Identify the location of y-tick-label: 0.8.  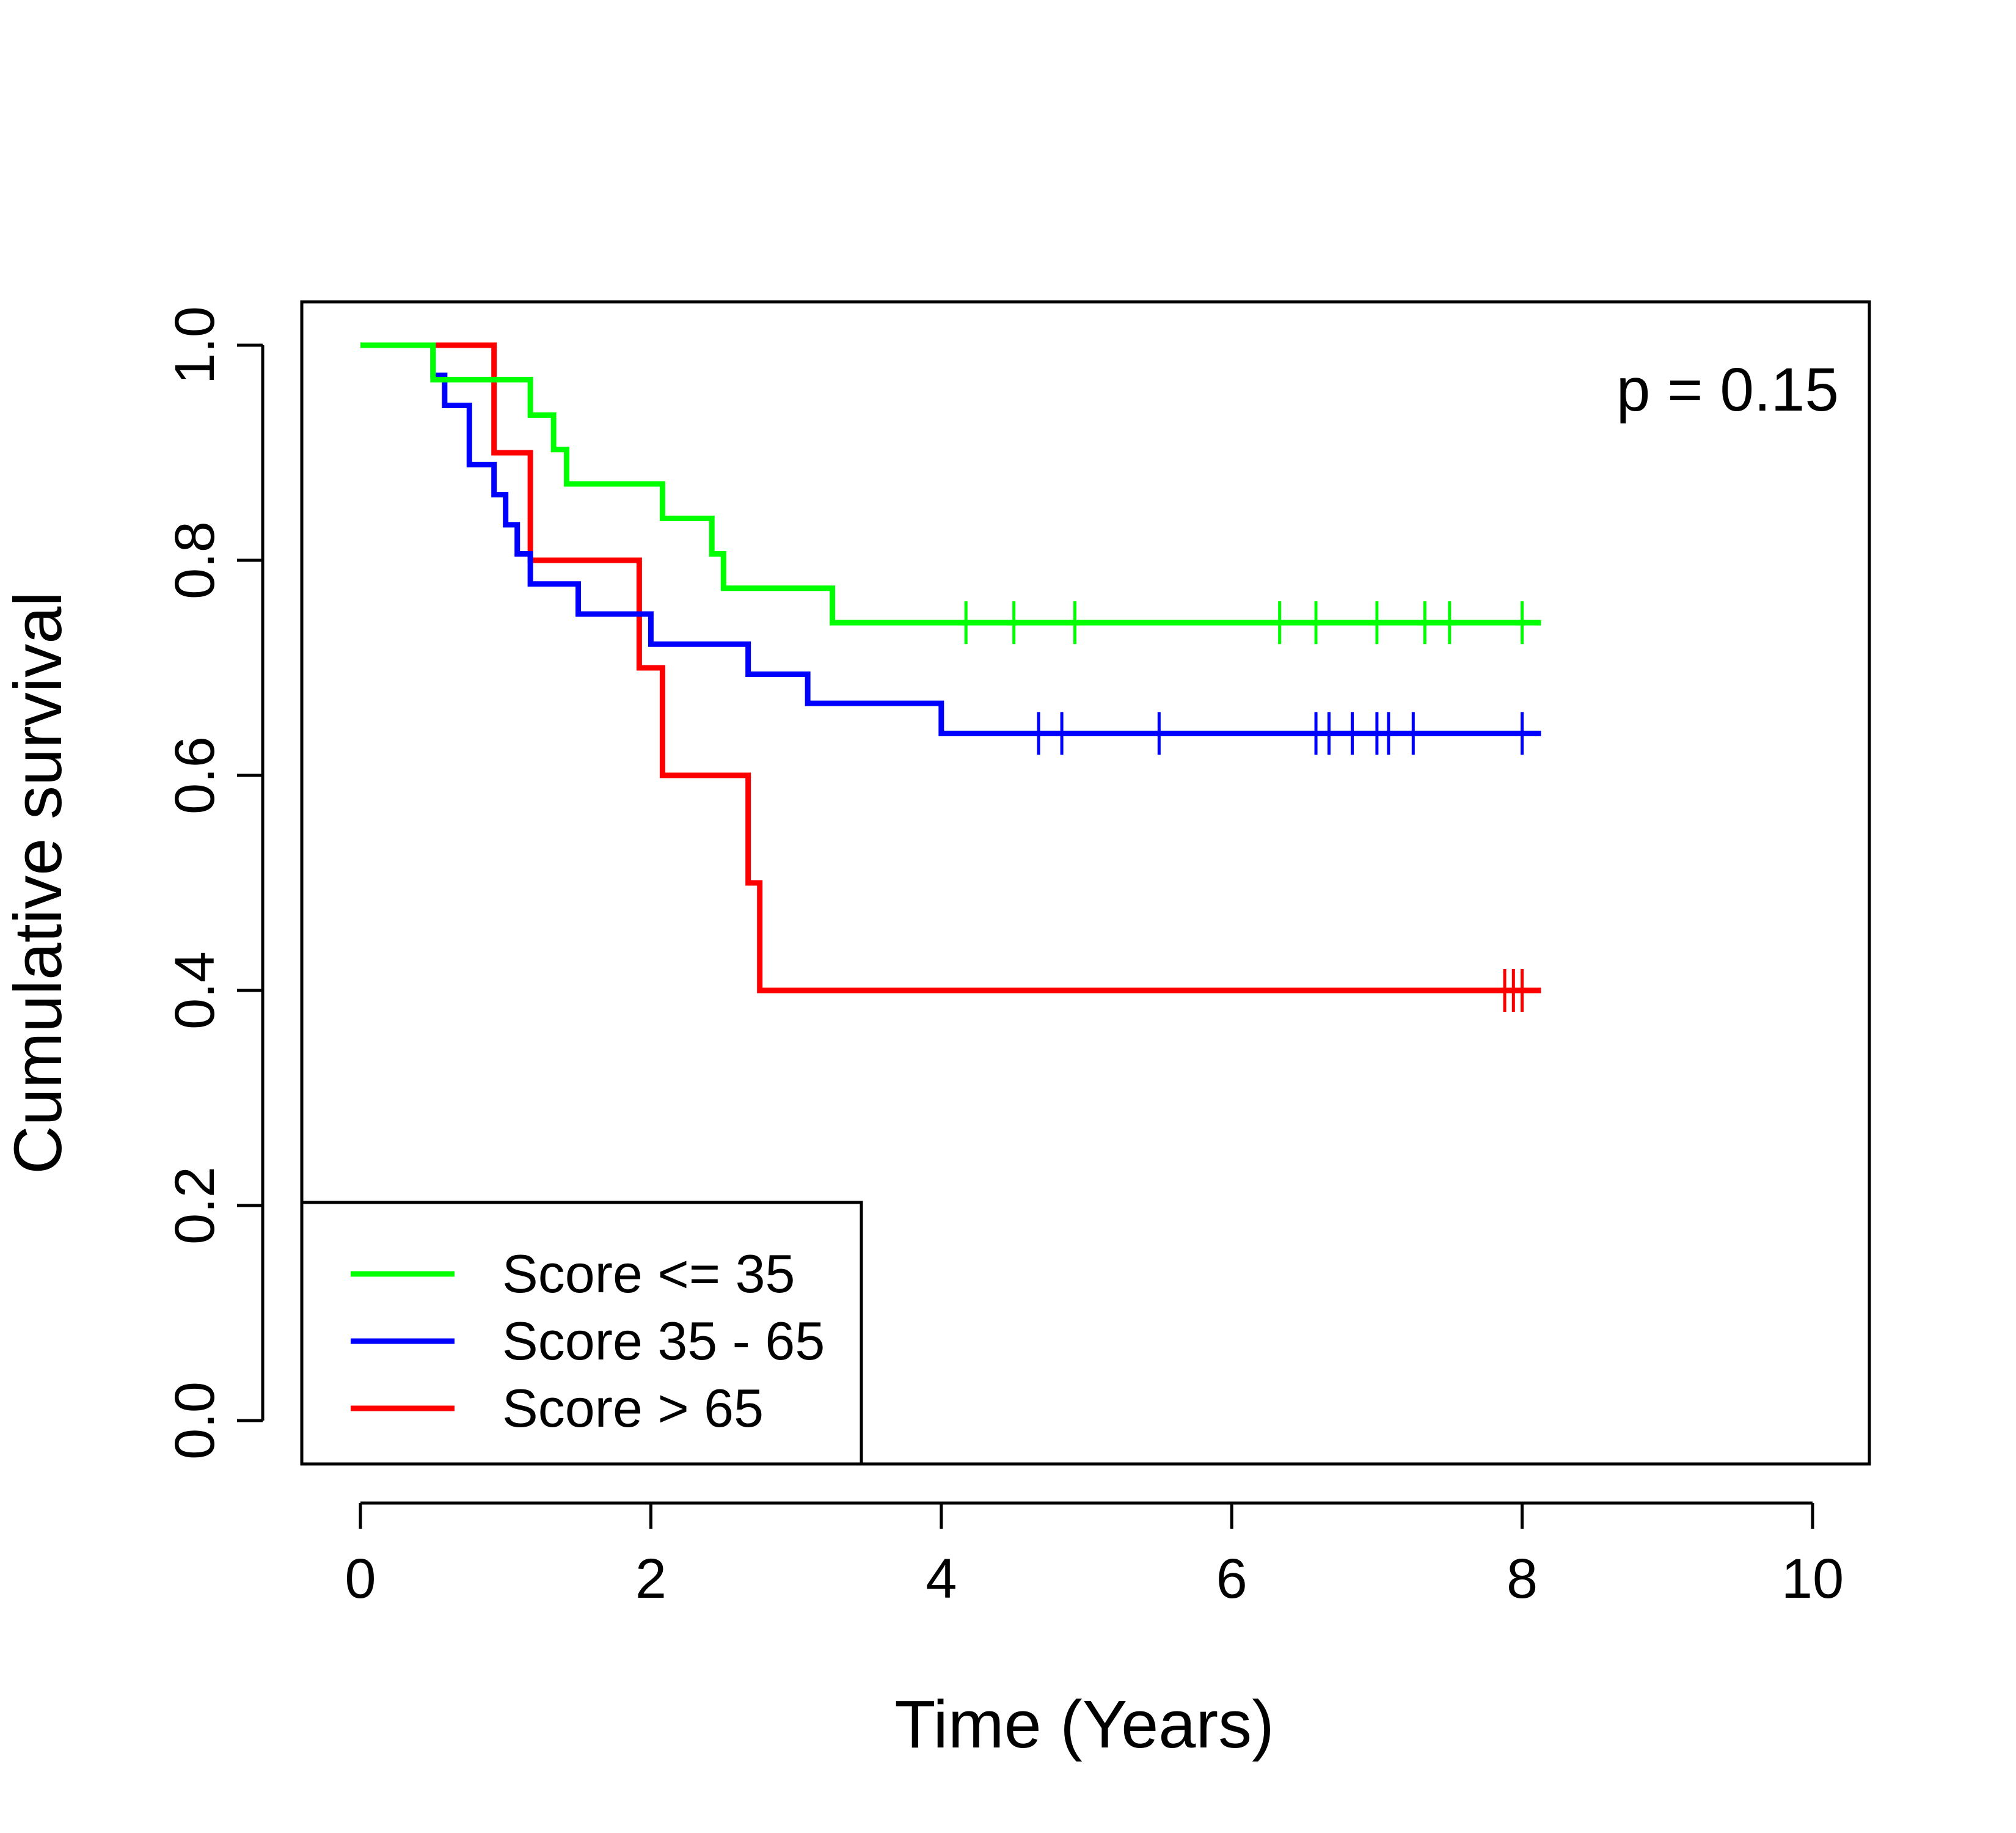
(195, 560).